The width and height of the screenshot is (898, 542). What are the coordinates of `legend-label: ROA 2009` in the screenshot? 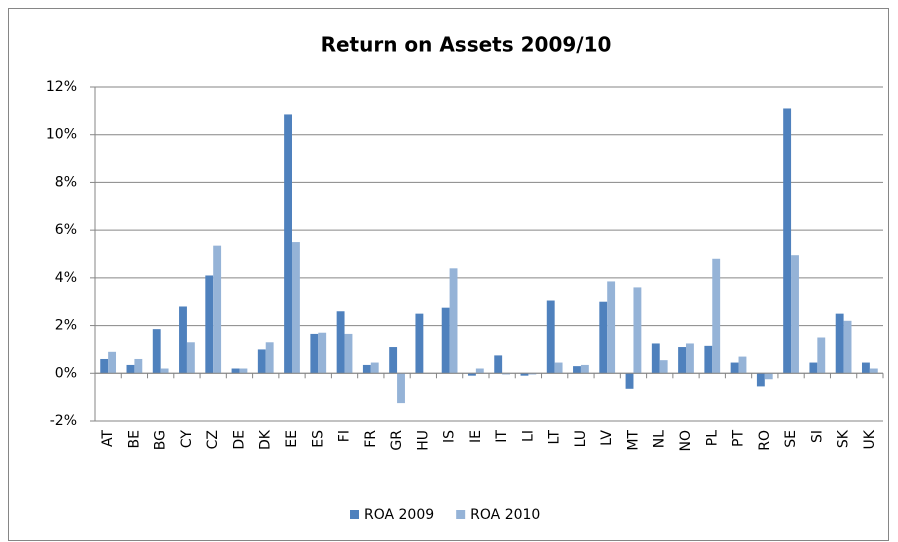 It's located at (399, 515).